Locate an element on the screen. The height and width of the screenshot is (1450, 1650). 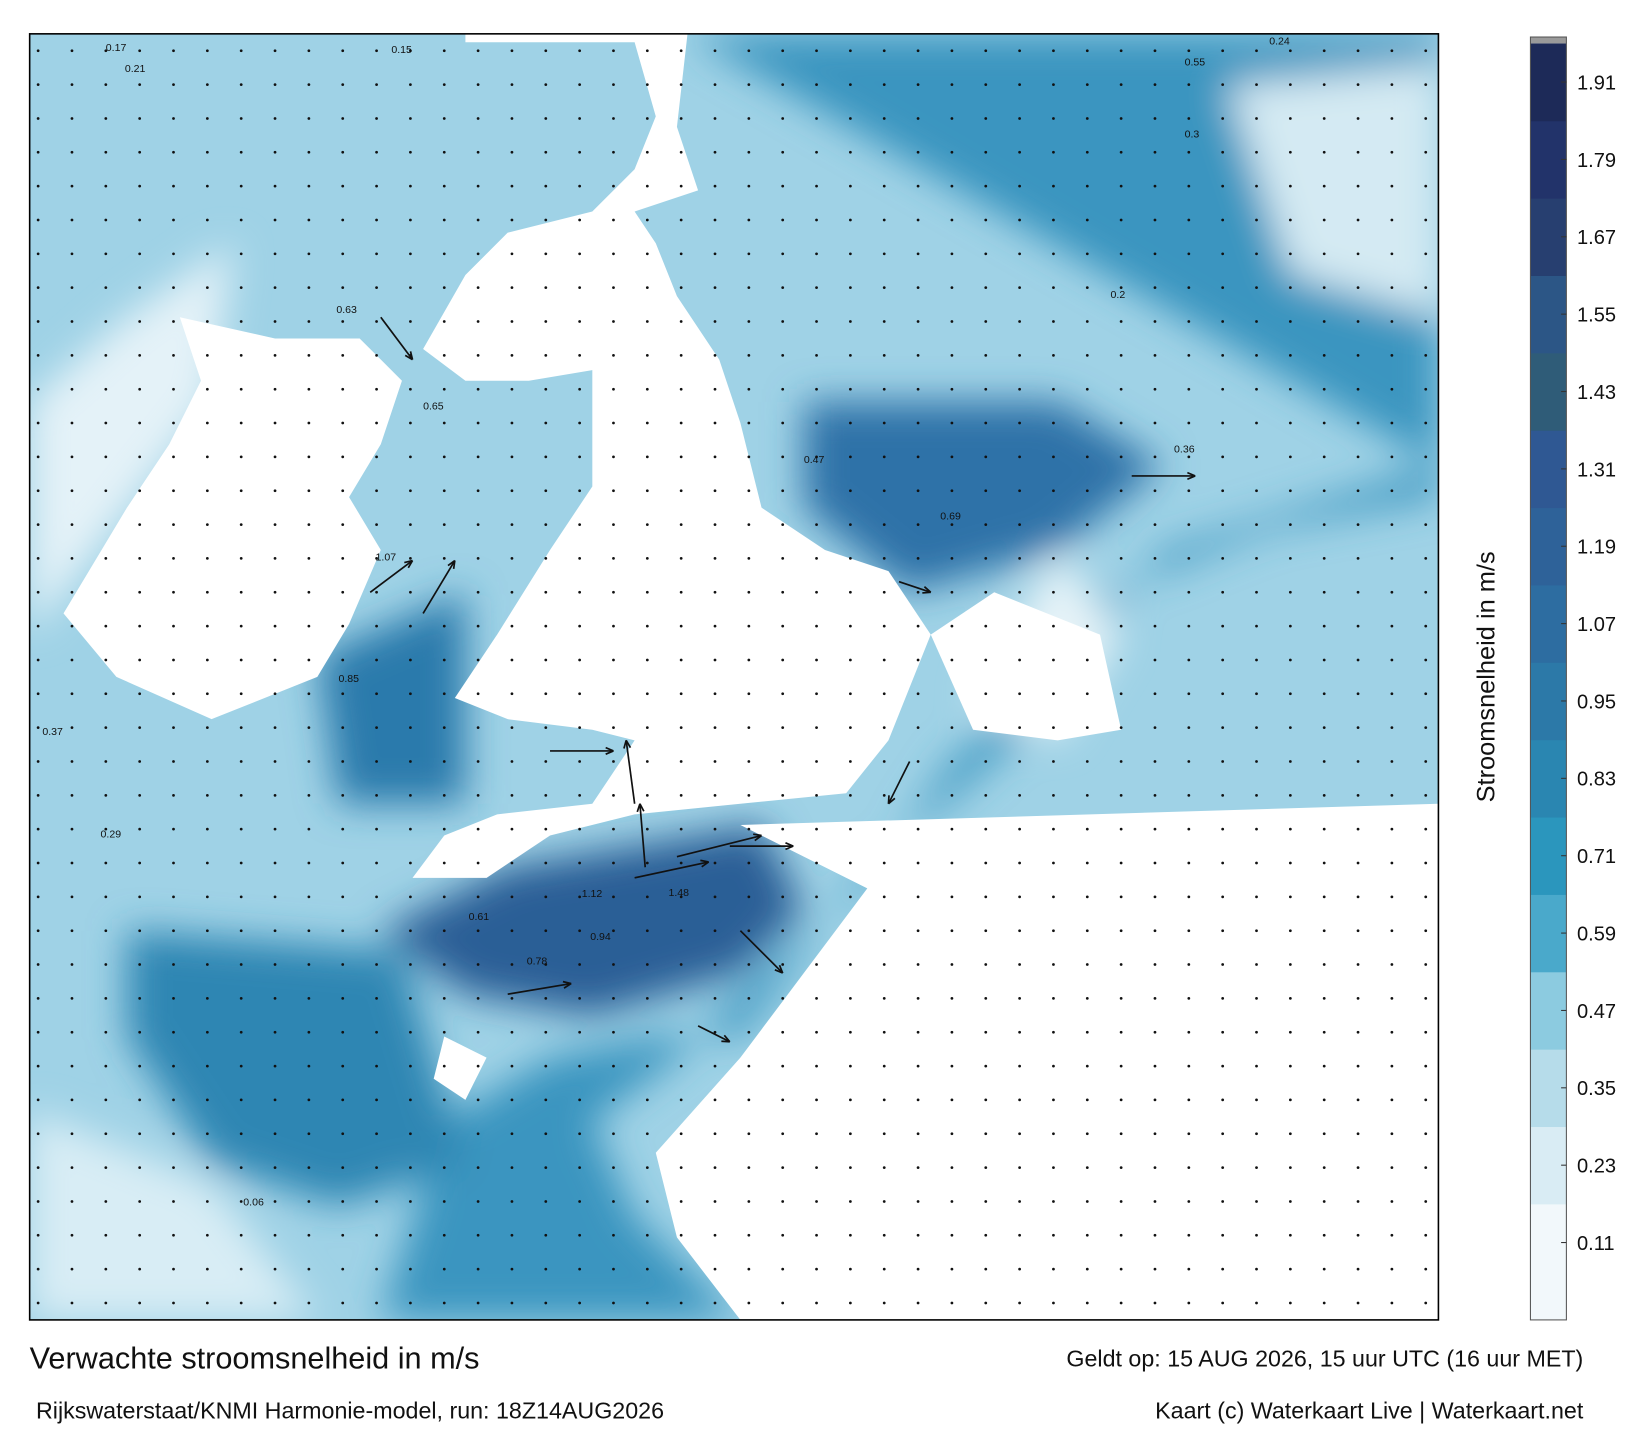
colorbar-tick-label: 0.71 is located at coordinates (1596, 857).